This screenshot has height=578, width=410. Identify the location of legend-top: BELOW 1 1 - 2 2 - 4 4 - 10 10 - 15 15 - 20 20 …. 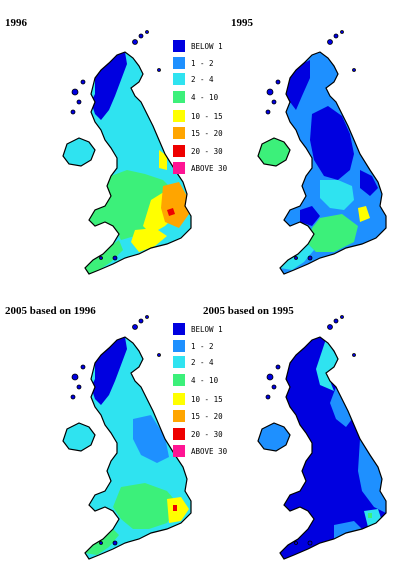
(213, 110).